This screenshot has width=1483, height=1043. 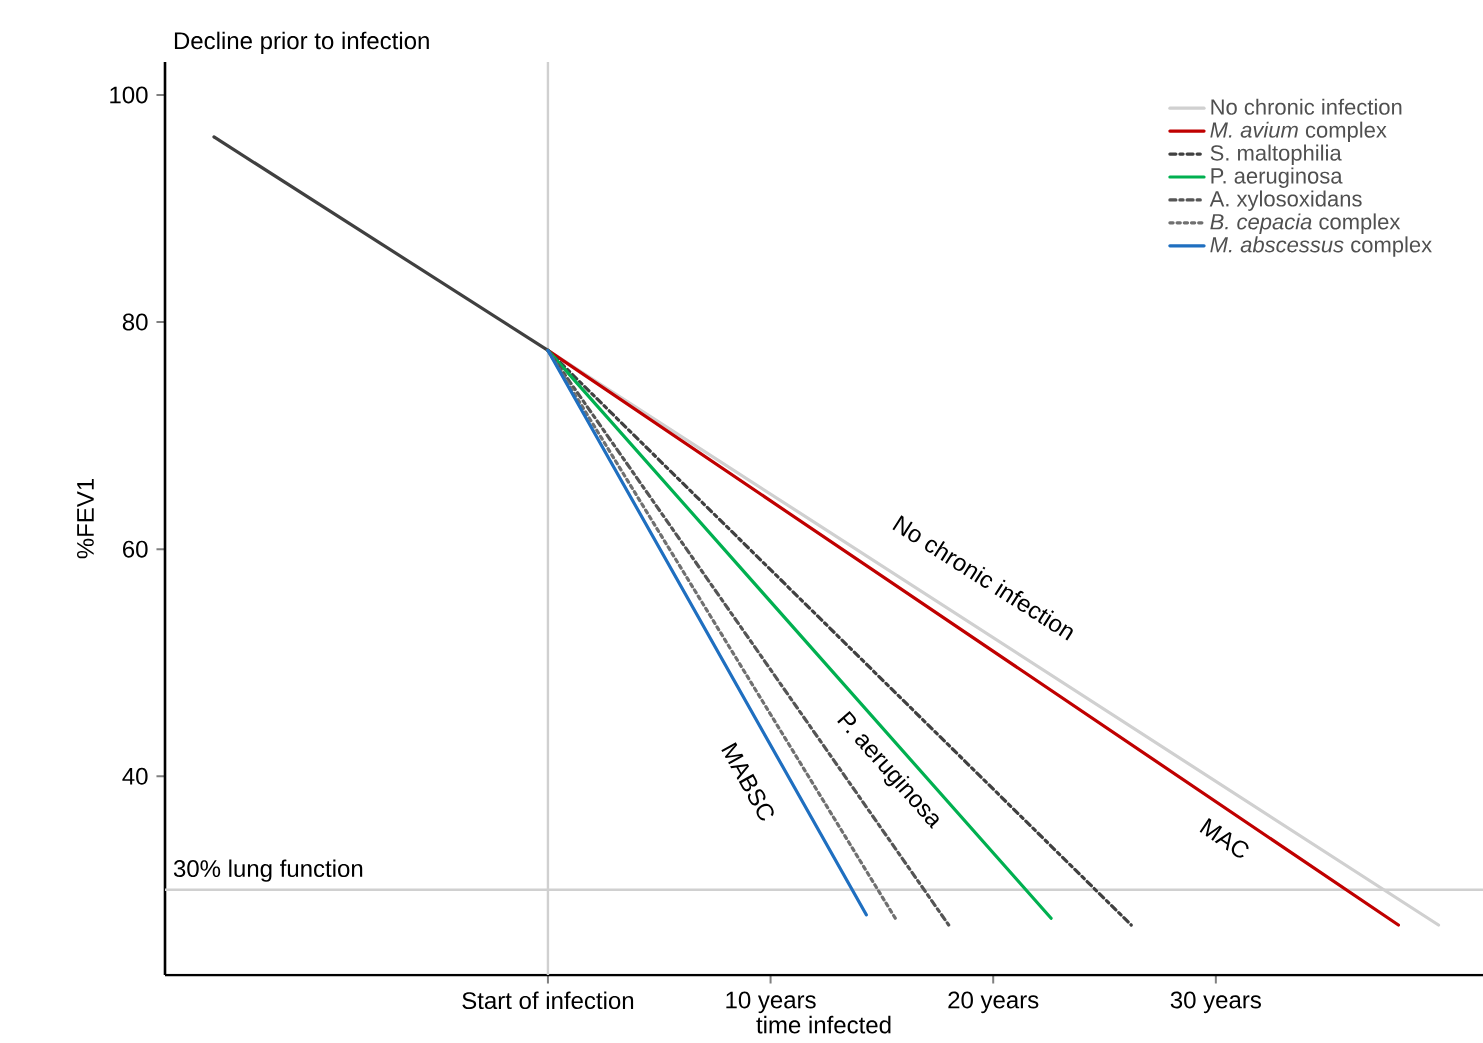 What do you see at coordinates (1305, 223) in the screenshot?
I see `legend-label: B. cepacia complex` at bounding box center [1305, 223].